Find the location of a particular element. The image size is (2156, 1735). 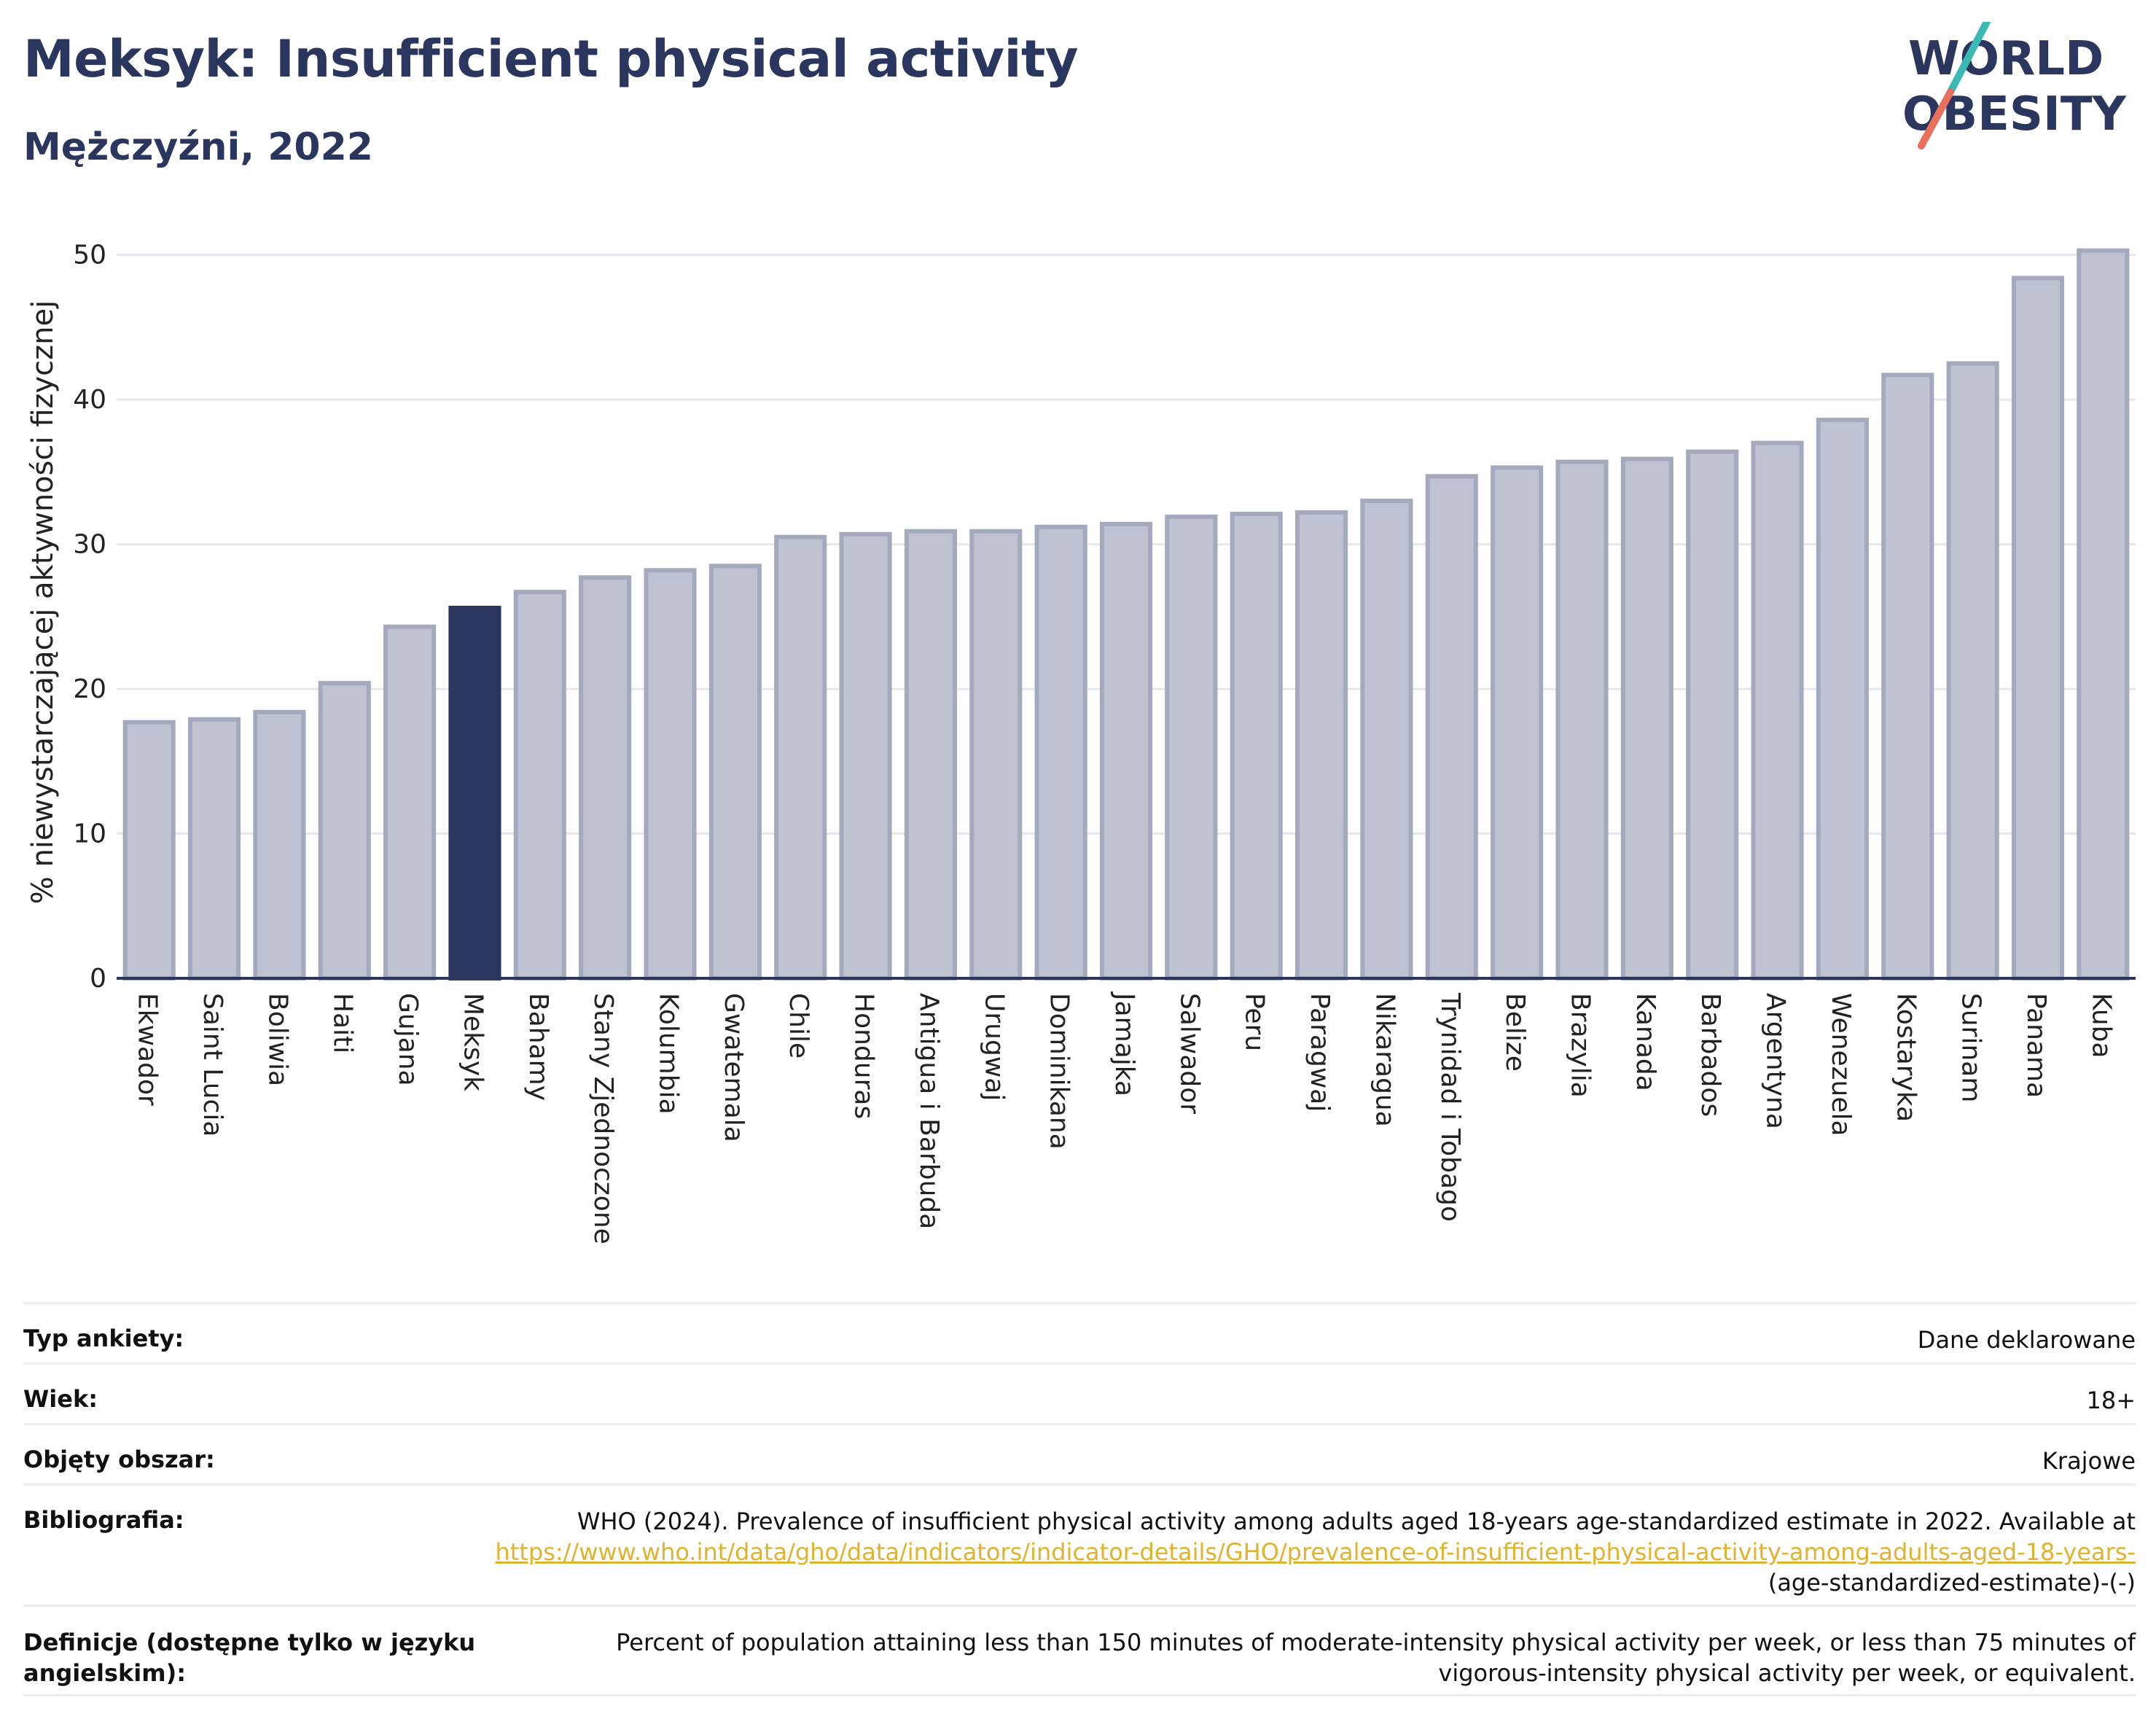

x-tick-label: Trynidad i Tobago is located at coordinates (1450, 1107).